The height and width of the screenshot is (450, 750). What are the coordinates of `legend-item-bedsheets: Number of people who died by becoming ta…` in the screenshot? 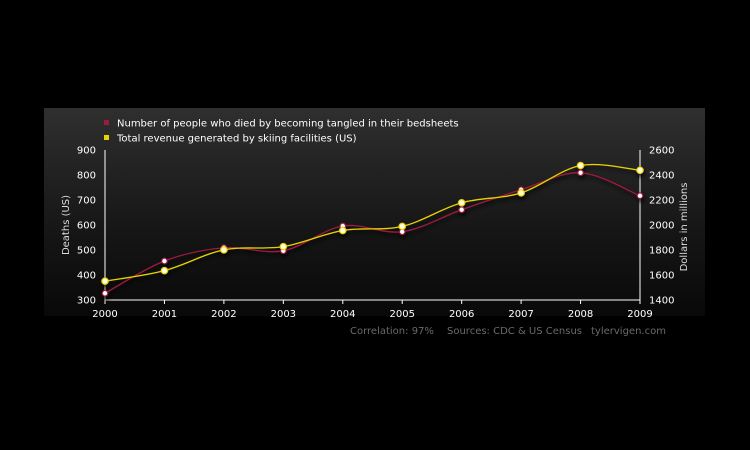 It's located at (281, 124).